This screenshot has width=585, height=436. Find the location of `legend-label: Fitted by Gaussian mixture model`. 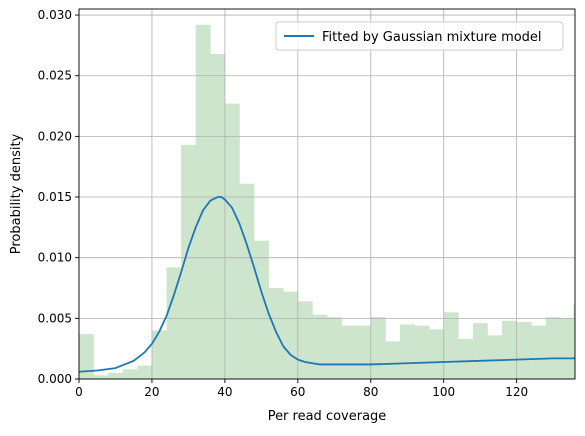

legend-label: Fitted by Gaussian mixture model is located at coordinates (432, 37).